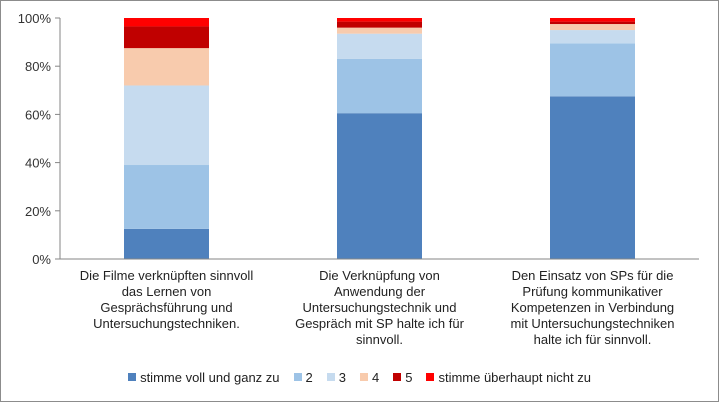  I want to click on category-label-line: Die Filme verknüpften sinnvoll, so click(166, 275).